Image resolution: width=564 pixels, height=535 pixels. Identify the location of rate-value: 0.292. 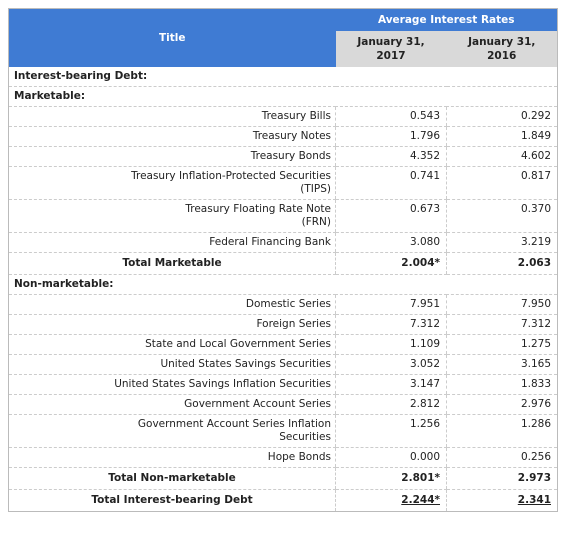
(535, 115).